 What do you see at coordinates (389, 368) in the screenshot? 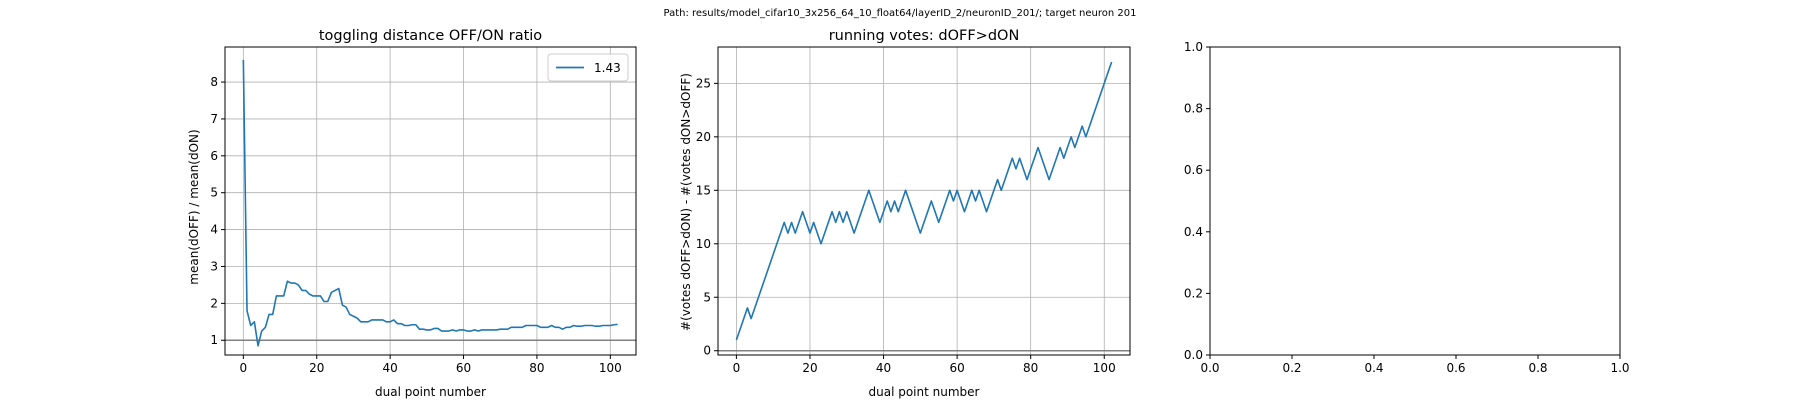
I see `ratio-chart-xtick-label-2: 40` at bounding box center [389, 368].